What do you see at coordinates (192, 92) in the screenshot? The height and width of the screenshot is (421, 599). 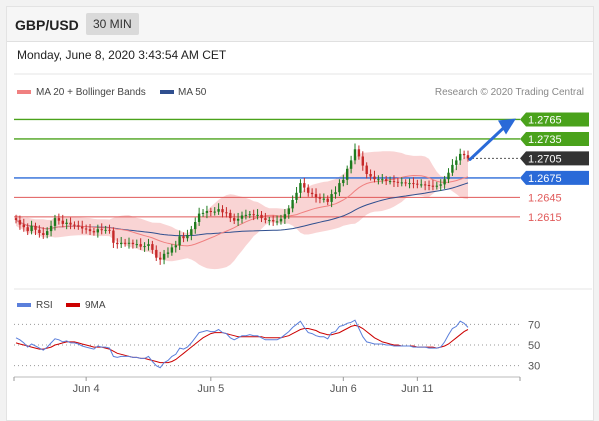 I see `ma50-legend-label: MA 50` at bounding box center [192, 92].